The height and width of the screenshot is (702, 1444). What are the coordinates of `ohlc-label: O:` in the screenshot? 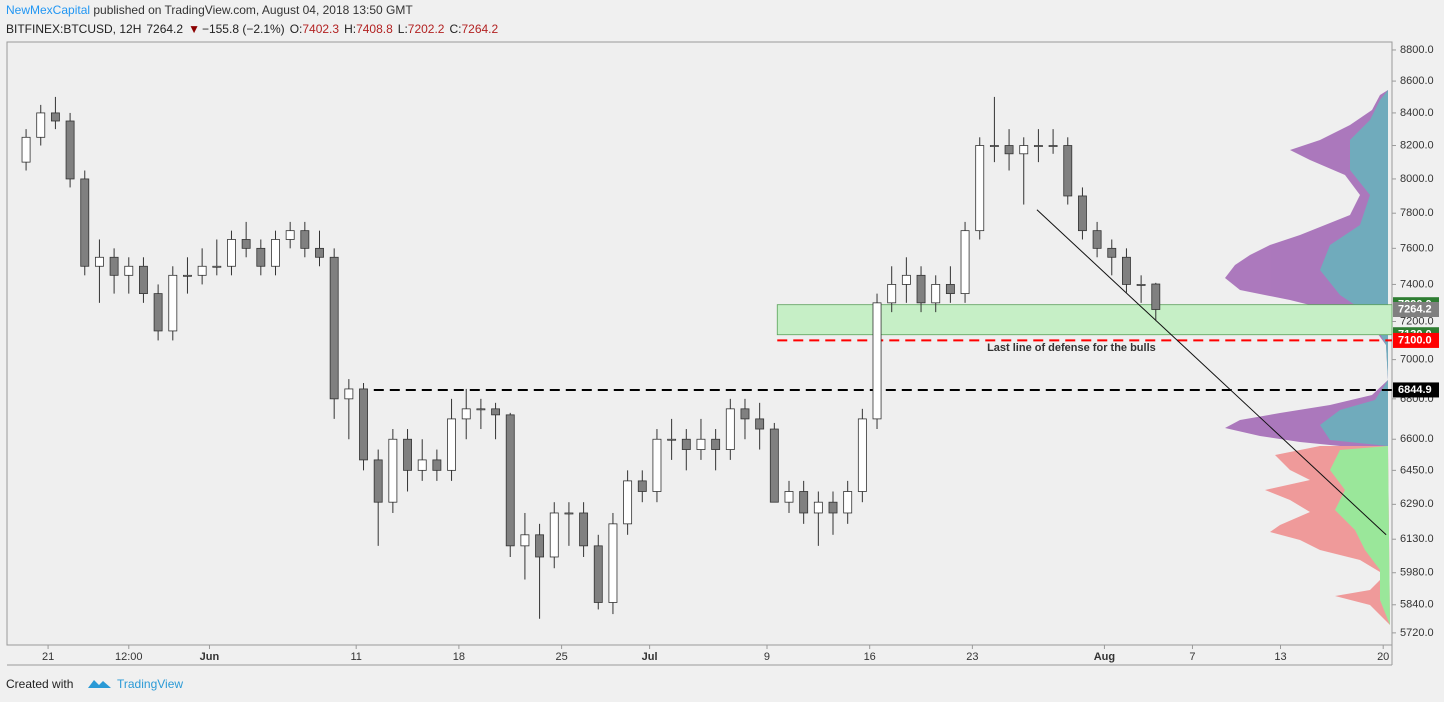 It's located at (296, 29).